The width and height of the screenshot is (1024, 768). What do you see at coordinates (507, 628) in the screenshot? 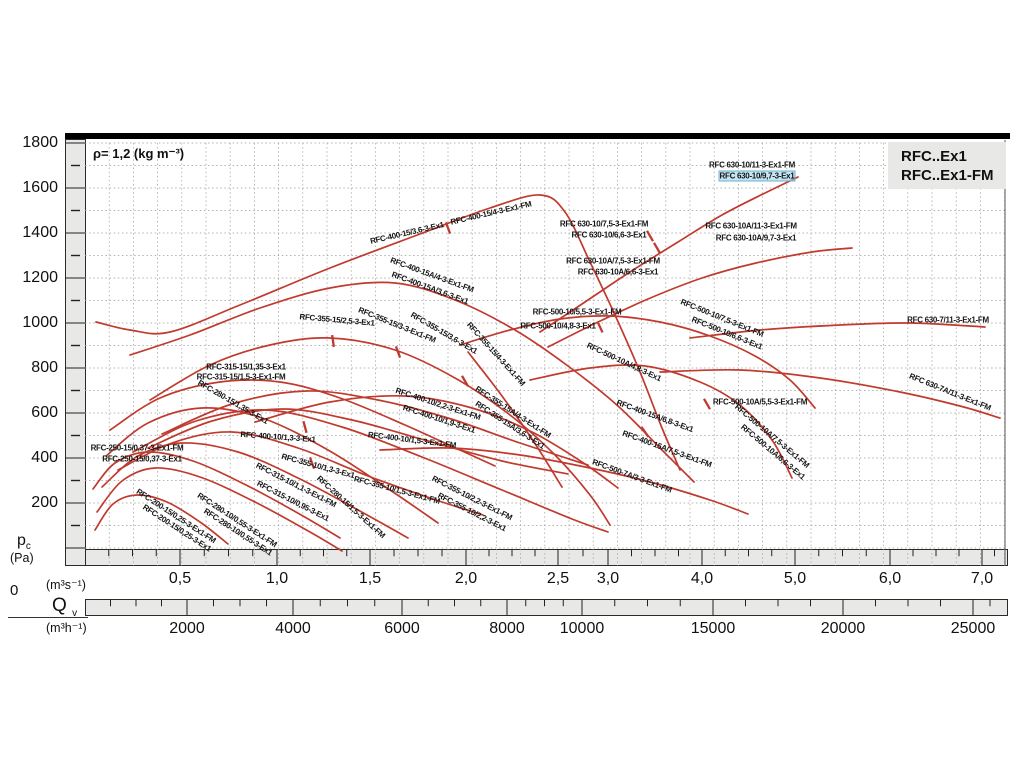
I see `flow-mh-tick-label: 8000` at bounding box center [507, 628].